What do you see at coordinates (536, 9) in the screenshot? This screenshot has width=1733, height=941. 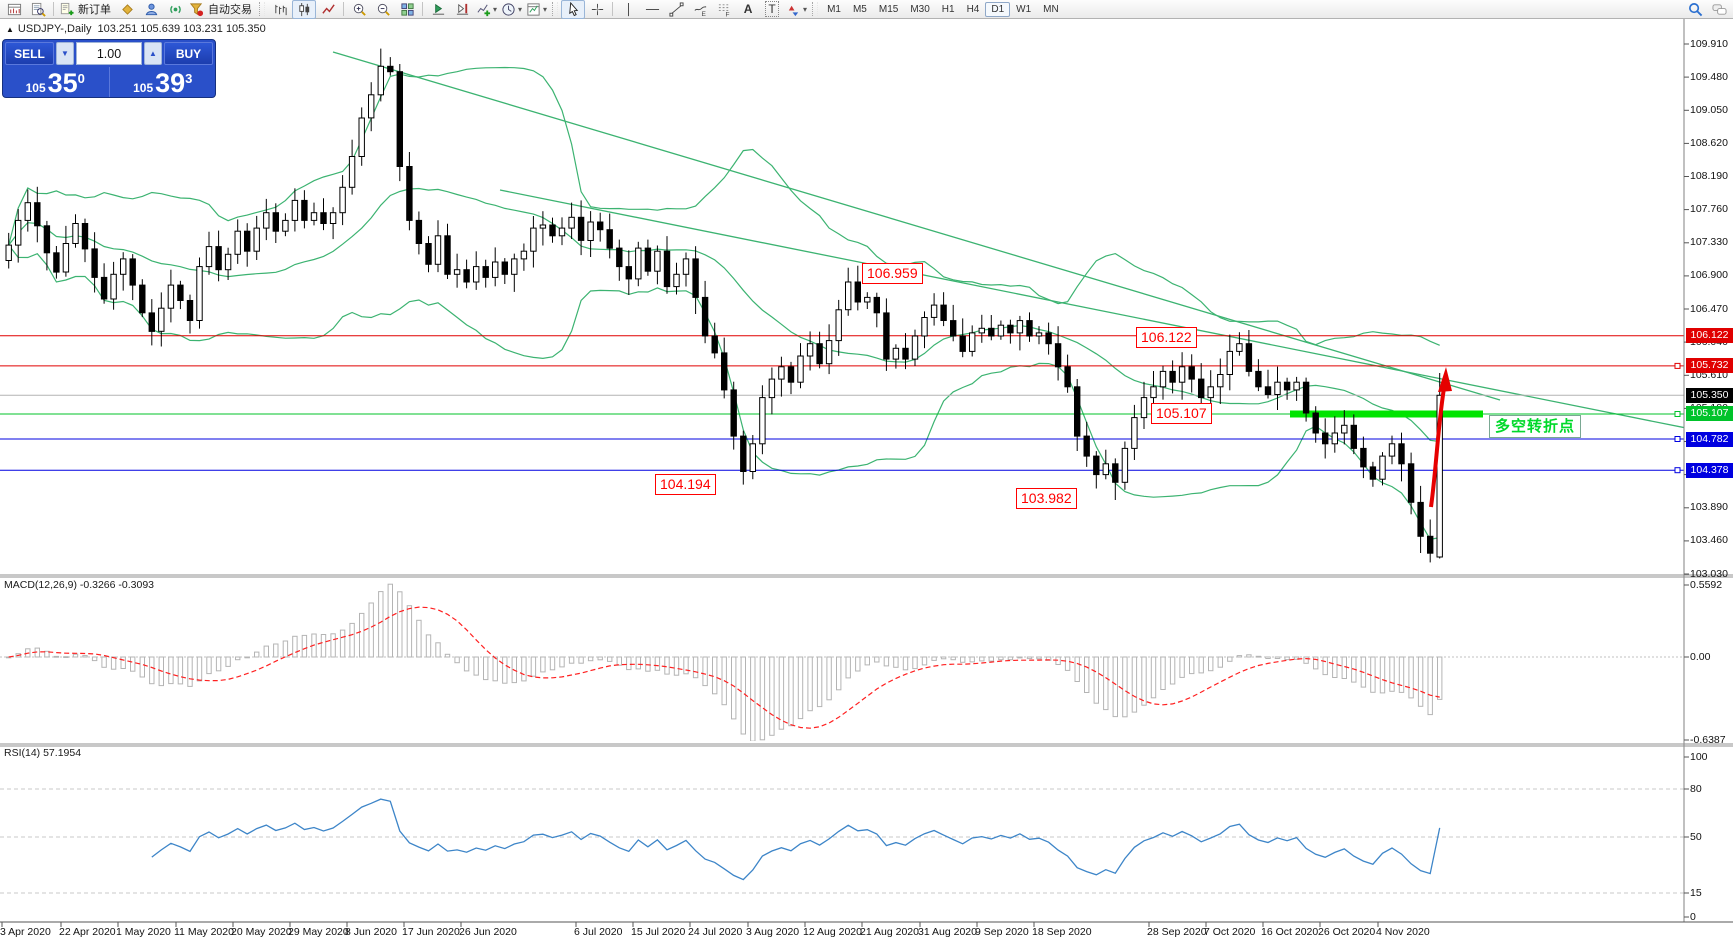 I see `templates-icon: ▾` at bounding box center [536, 9].